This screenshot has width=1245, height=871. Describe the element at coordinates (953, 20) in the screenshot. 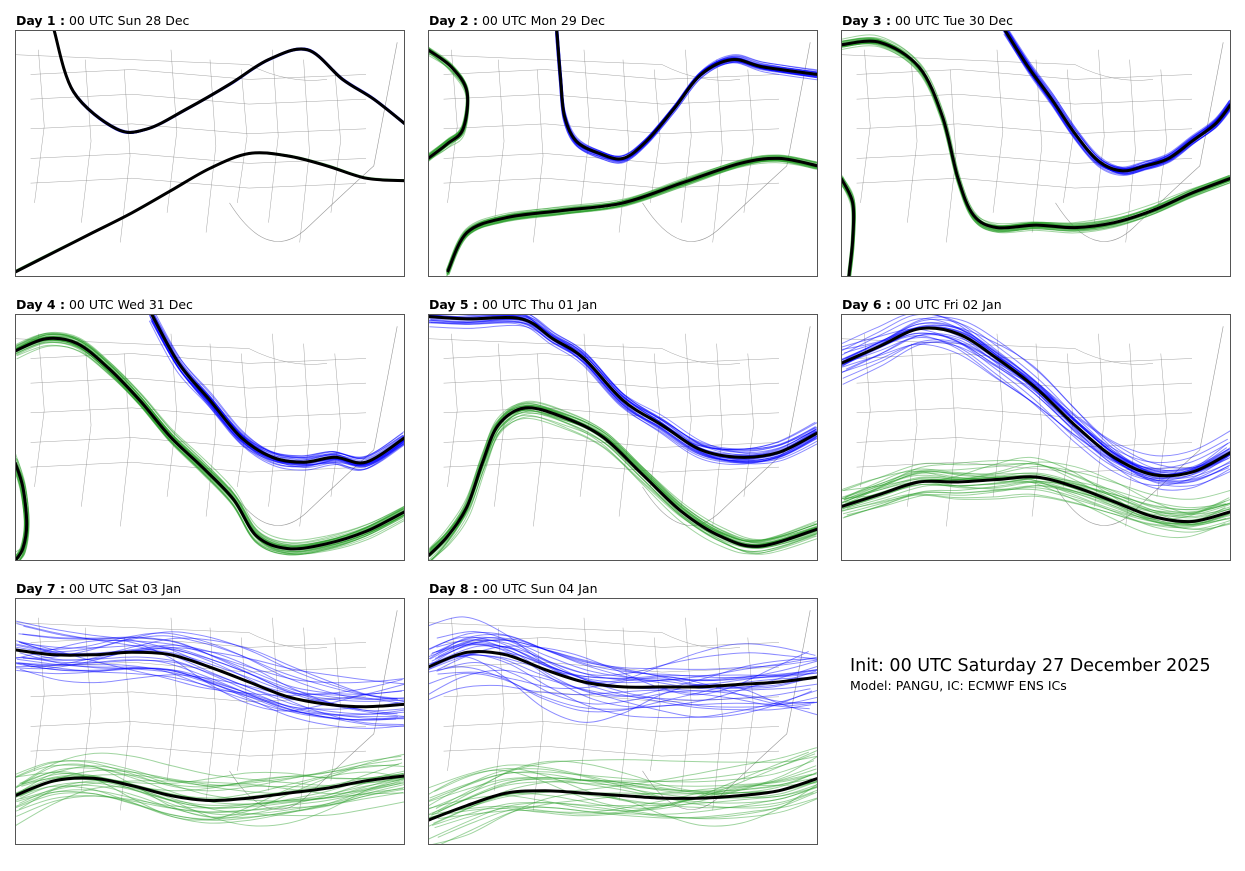

I see `valid-time: 00 UTC Tue 30 Dec` at that location.